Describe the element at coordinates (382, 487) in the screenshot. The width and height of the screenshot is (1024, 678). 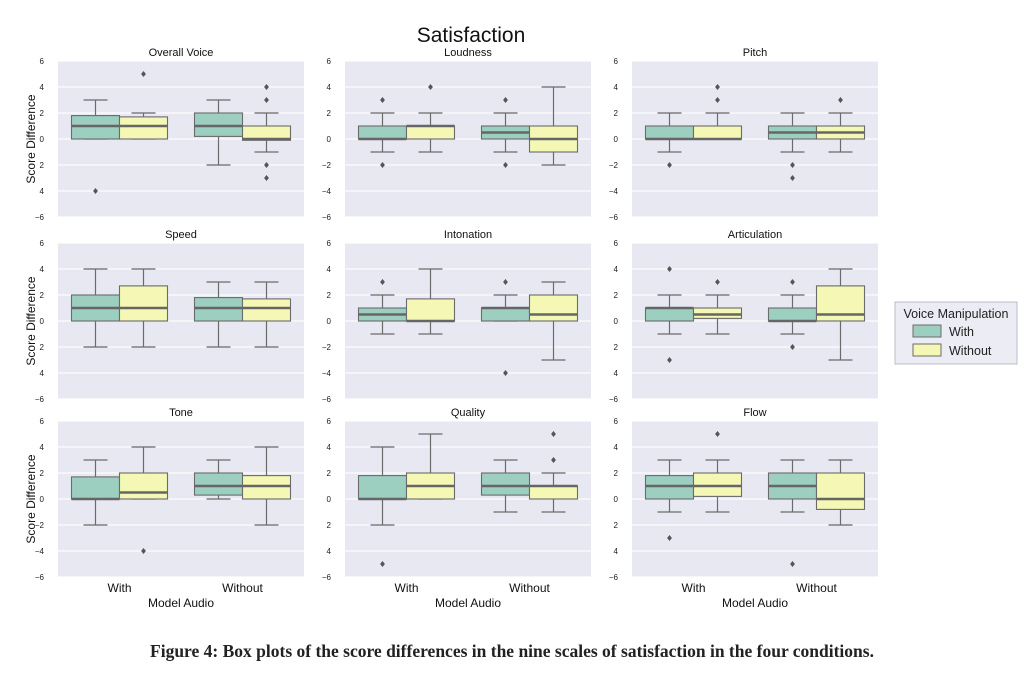
I see `panel-quality-box-with-with-iqr-box` at that location.